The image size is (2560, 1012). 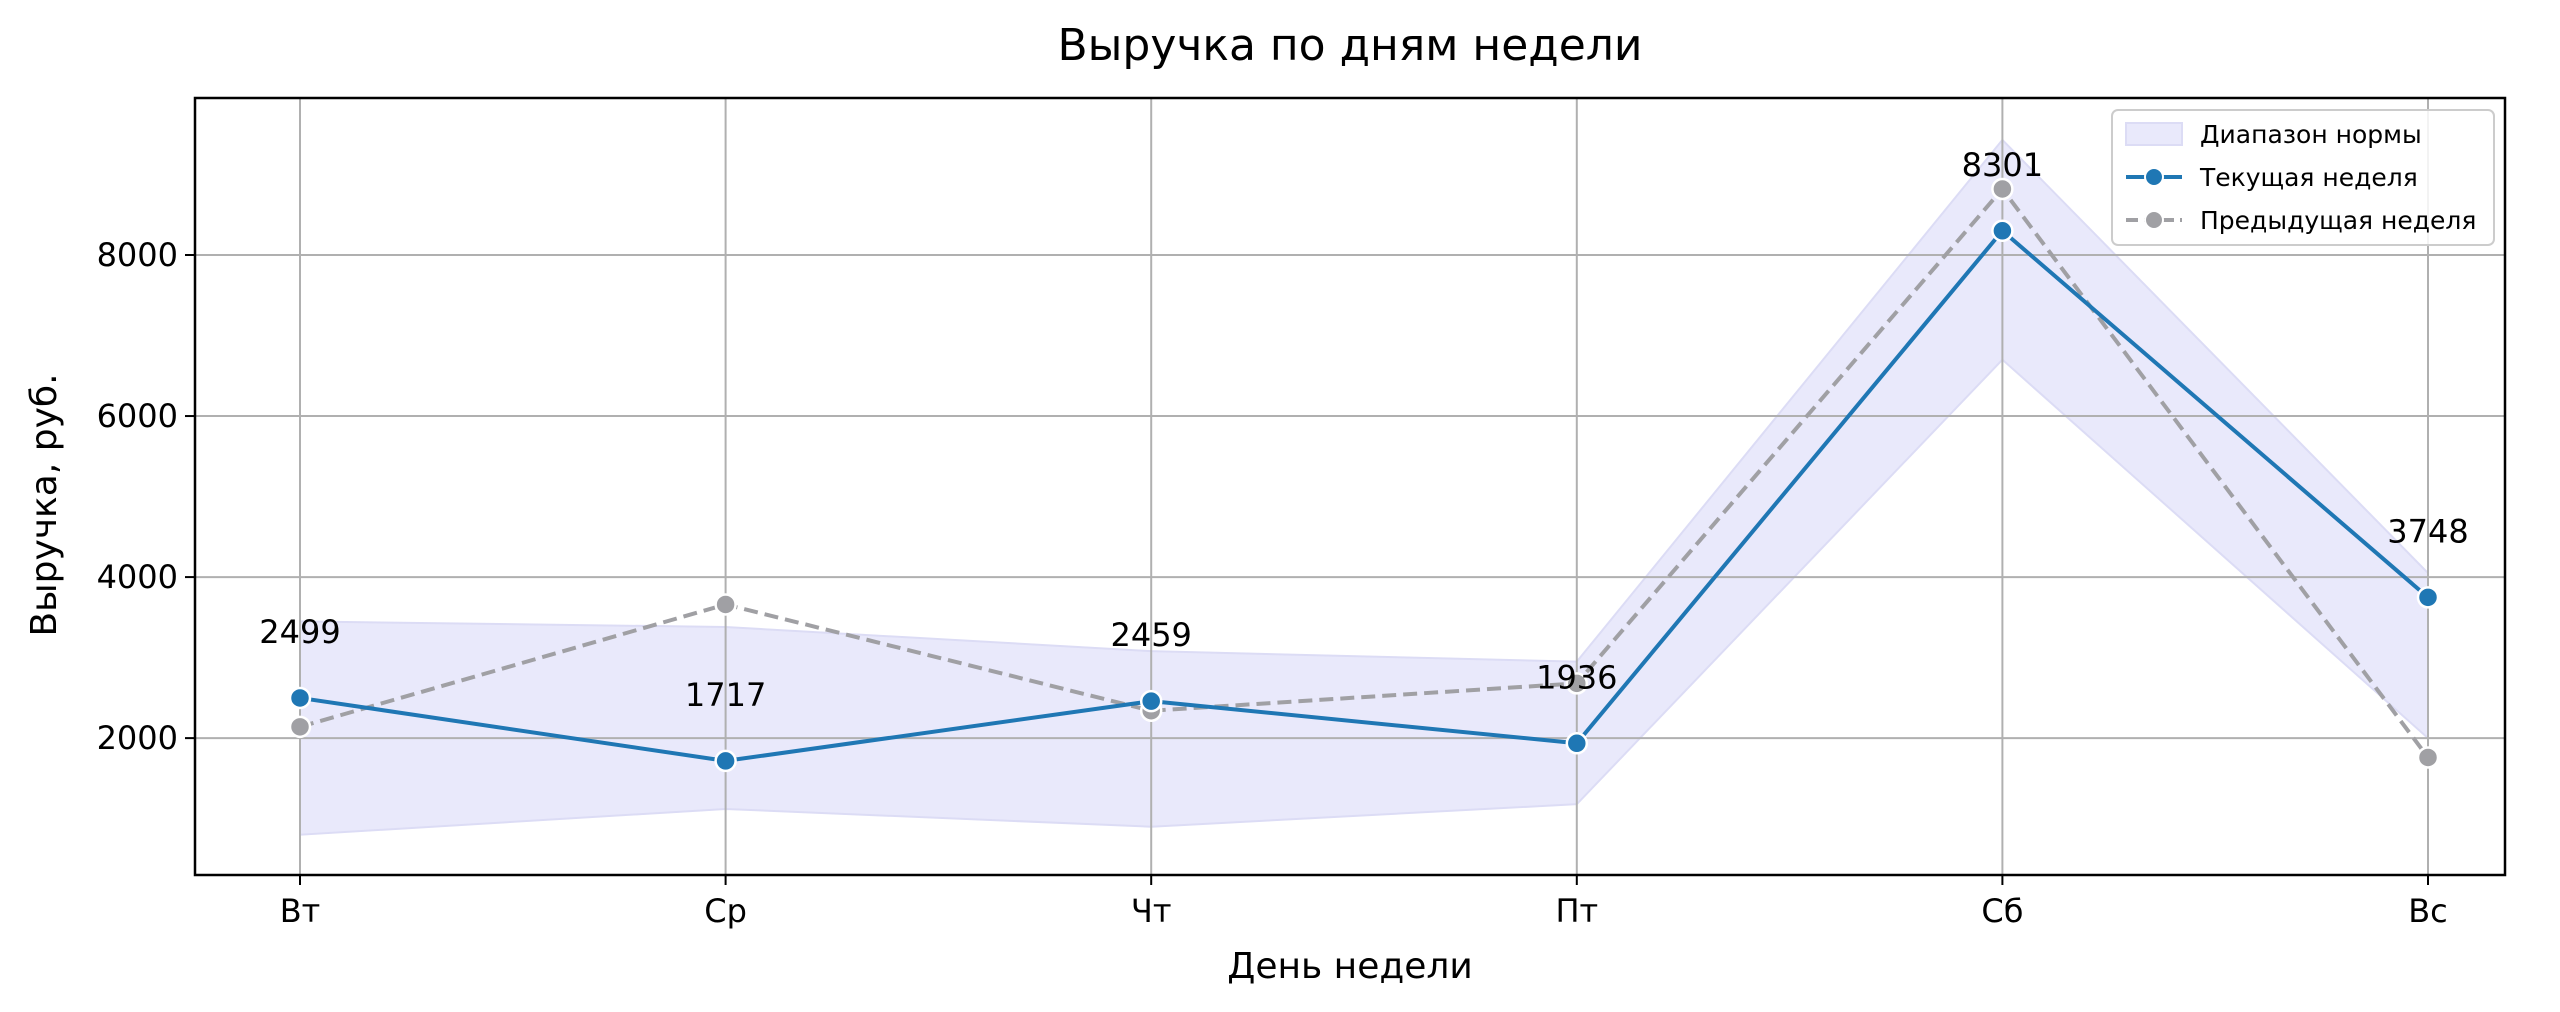 I want to click on legend-box, so click(x=2303, y=177).